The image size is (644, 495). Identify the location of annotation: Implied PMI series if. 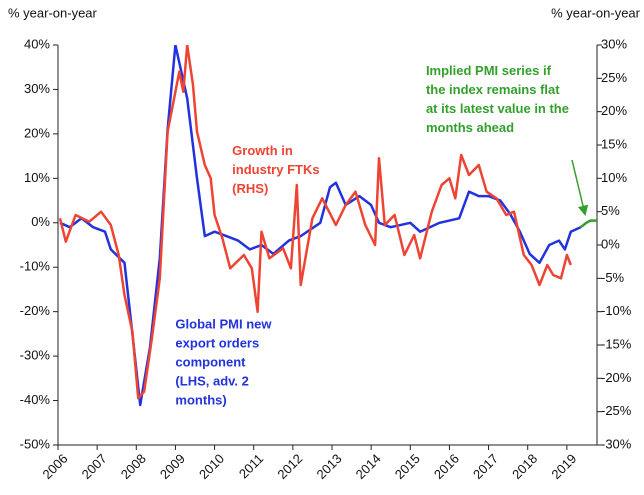
(489, 70).